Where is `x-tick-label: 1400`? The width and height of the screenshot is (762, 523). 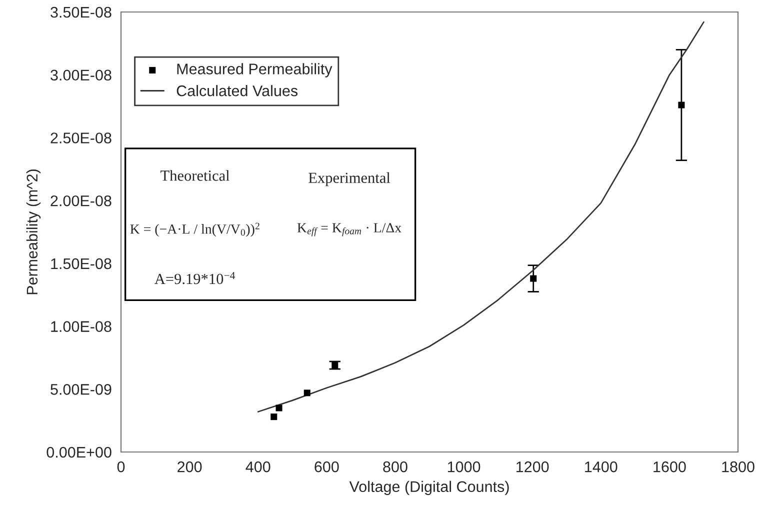
x-tick-label: 1400 is located at coordinates (601, 466).